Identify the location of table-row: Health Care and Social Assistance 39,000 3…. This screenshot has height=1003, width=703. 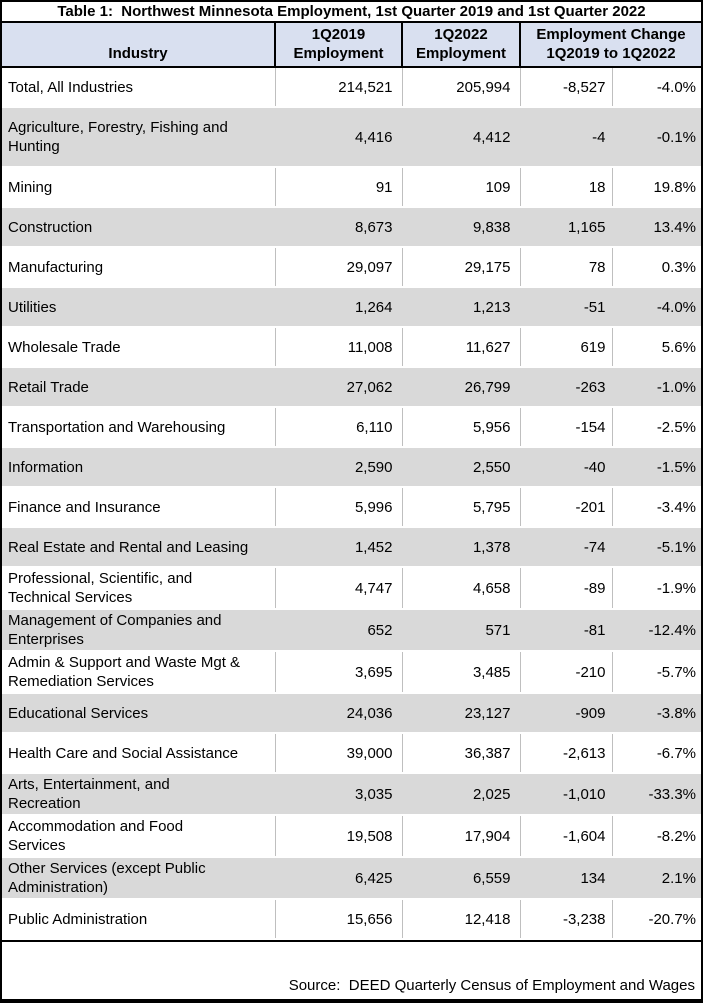
(351, 753).